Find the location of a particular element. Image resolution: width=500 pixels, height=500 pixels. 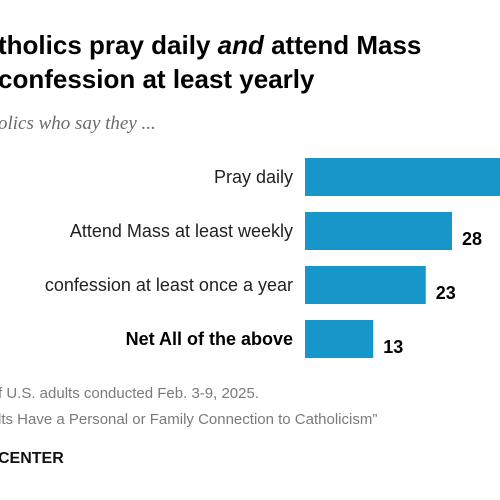

title-part-2: attend Mass is located at coordinates (342, 45).